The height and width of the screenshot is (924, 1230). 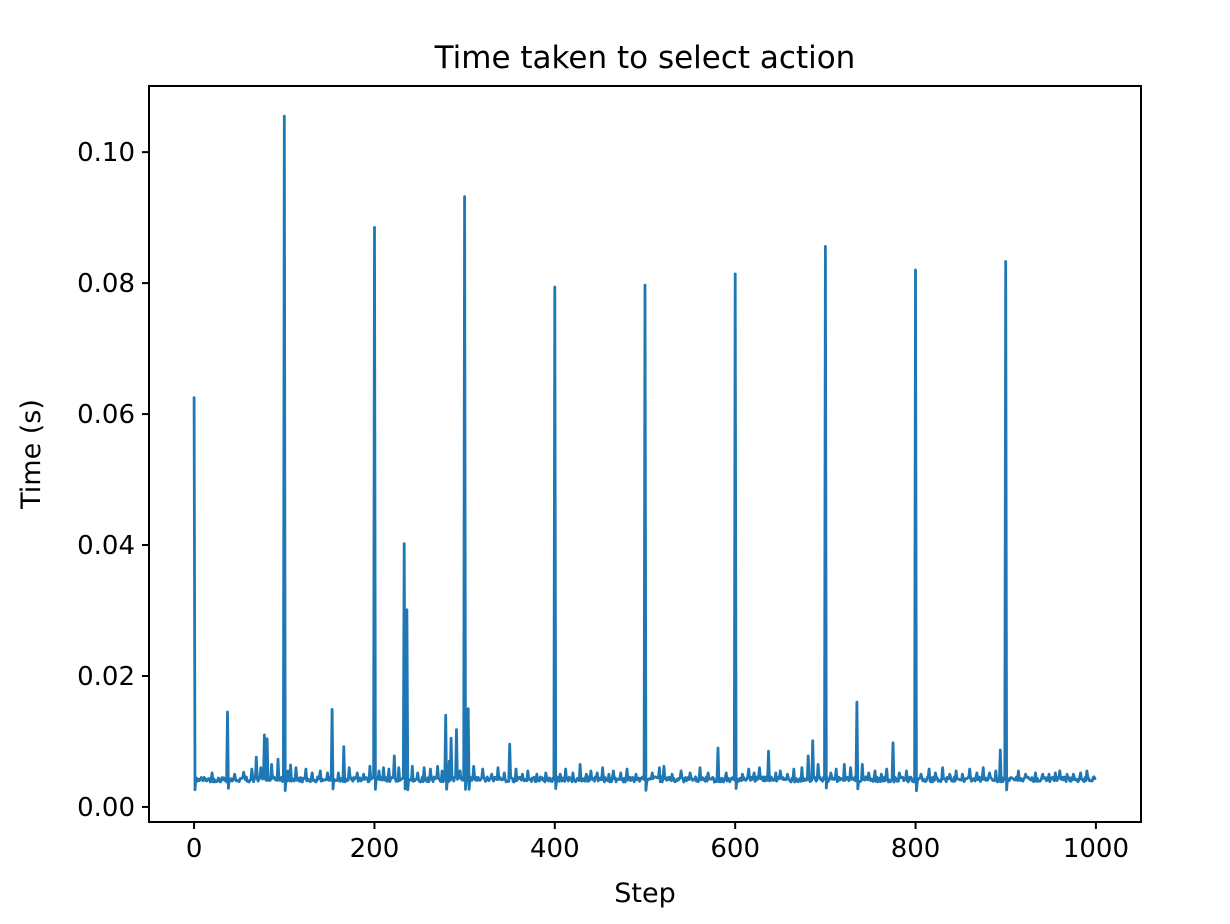 I want to click on y-tick-label: 0.04, so click(x=106, y=546).